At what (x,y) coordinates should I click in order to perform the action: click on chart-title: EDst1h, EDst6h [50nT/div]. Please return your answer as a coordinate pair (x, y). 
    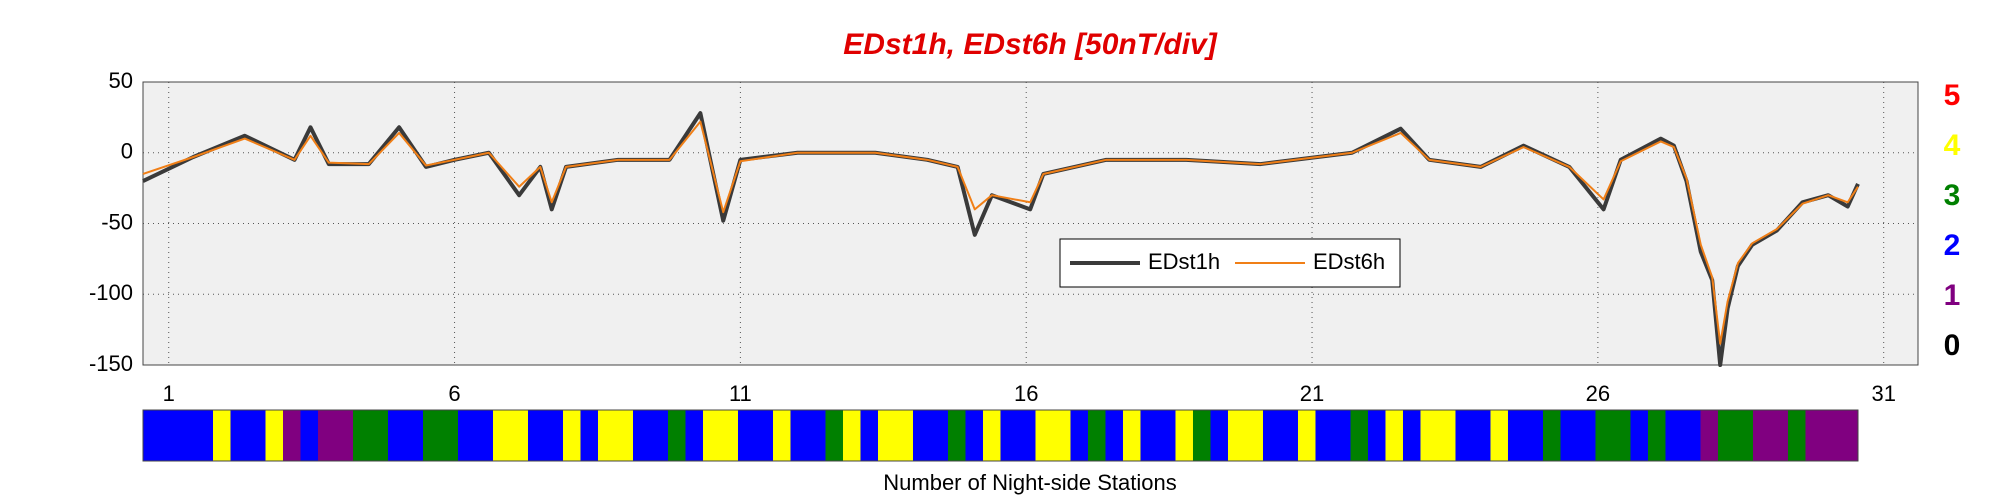
    Looking at the image, I should click on (1030, 44).